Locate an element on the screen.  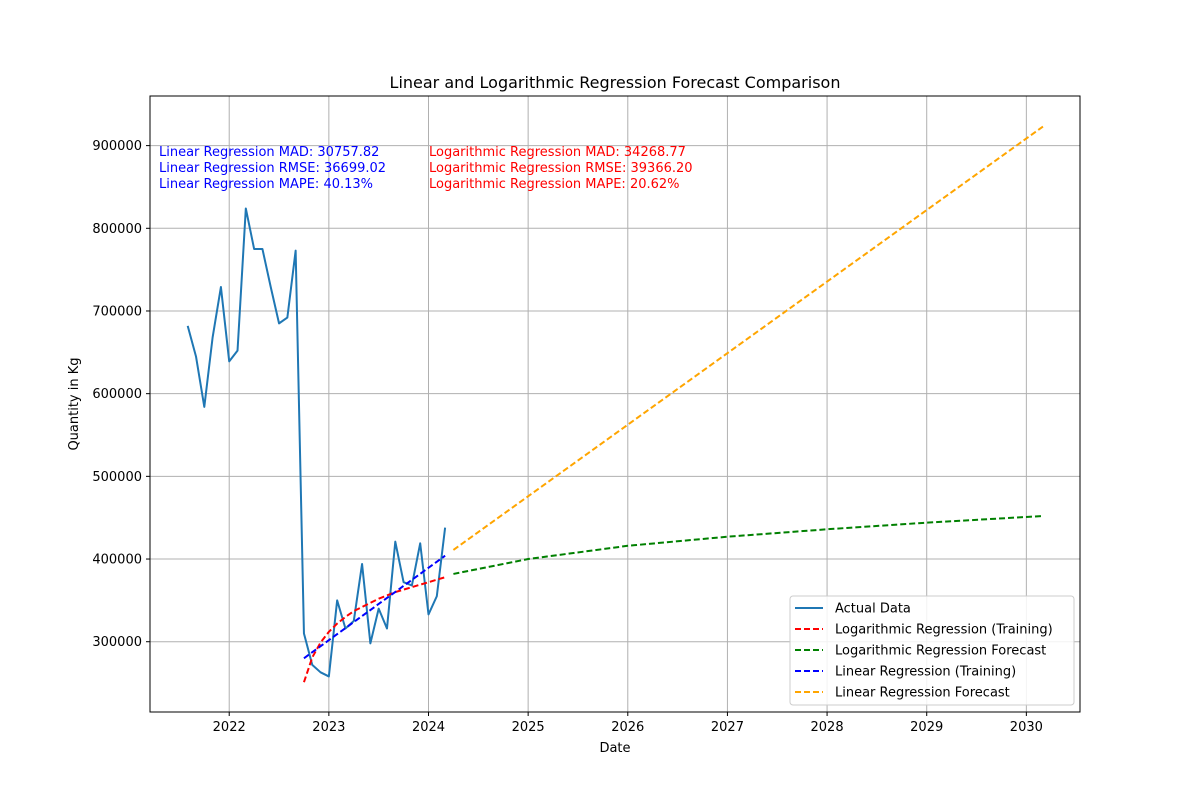
legend-entry-label: Logarithmic Regression Forecast is located at coordinates (940, 651).